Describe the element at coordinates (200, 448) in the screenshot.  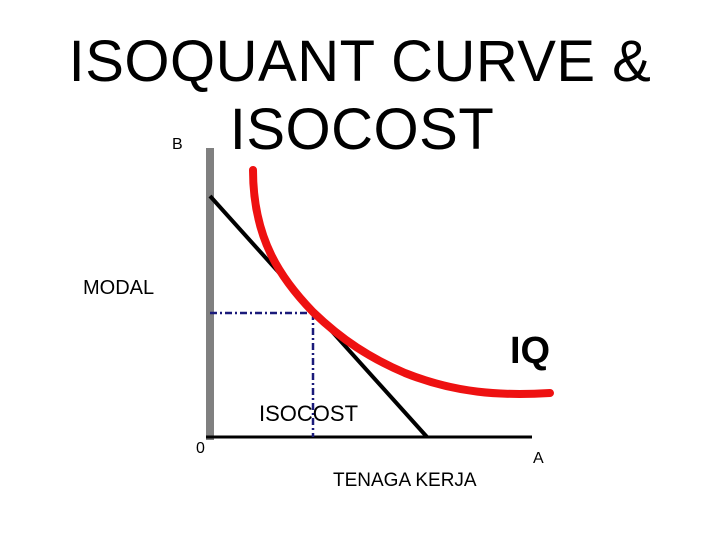
I see `origin-label: 0` at that location.